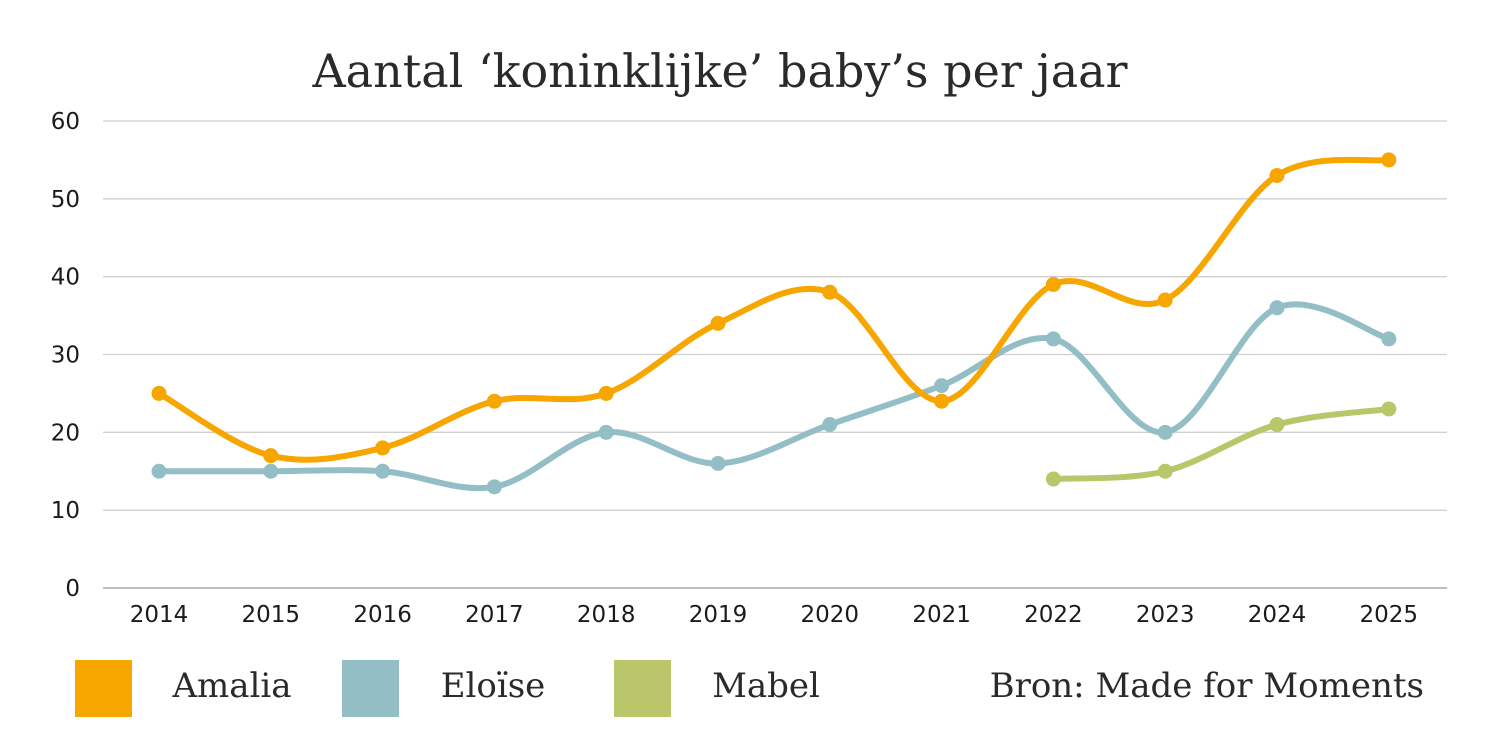  I want to click on legend-item: Amalia, so click(183, 688).